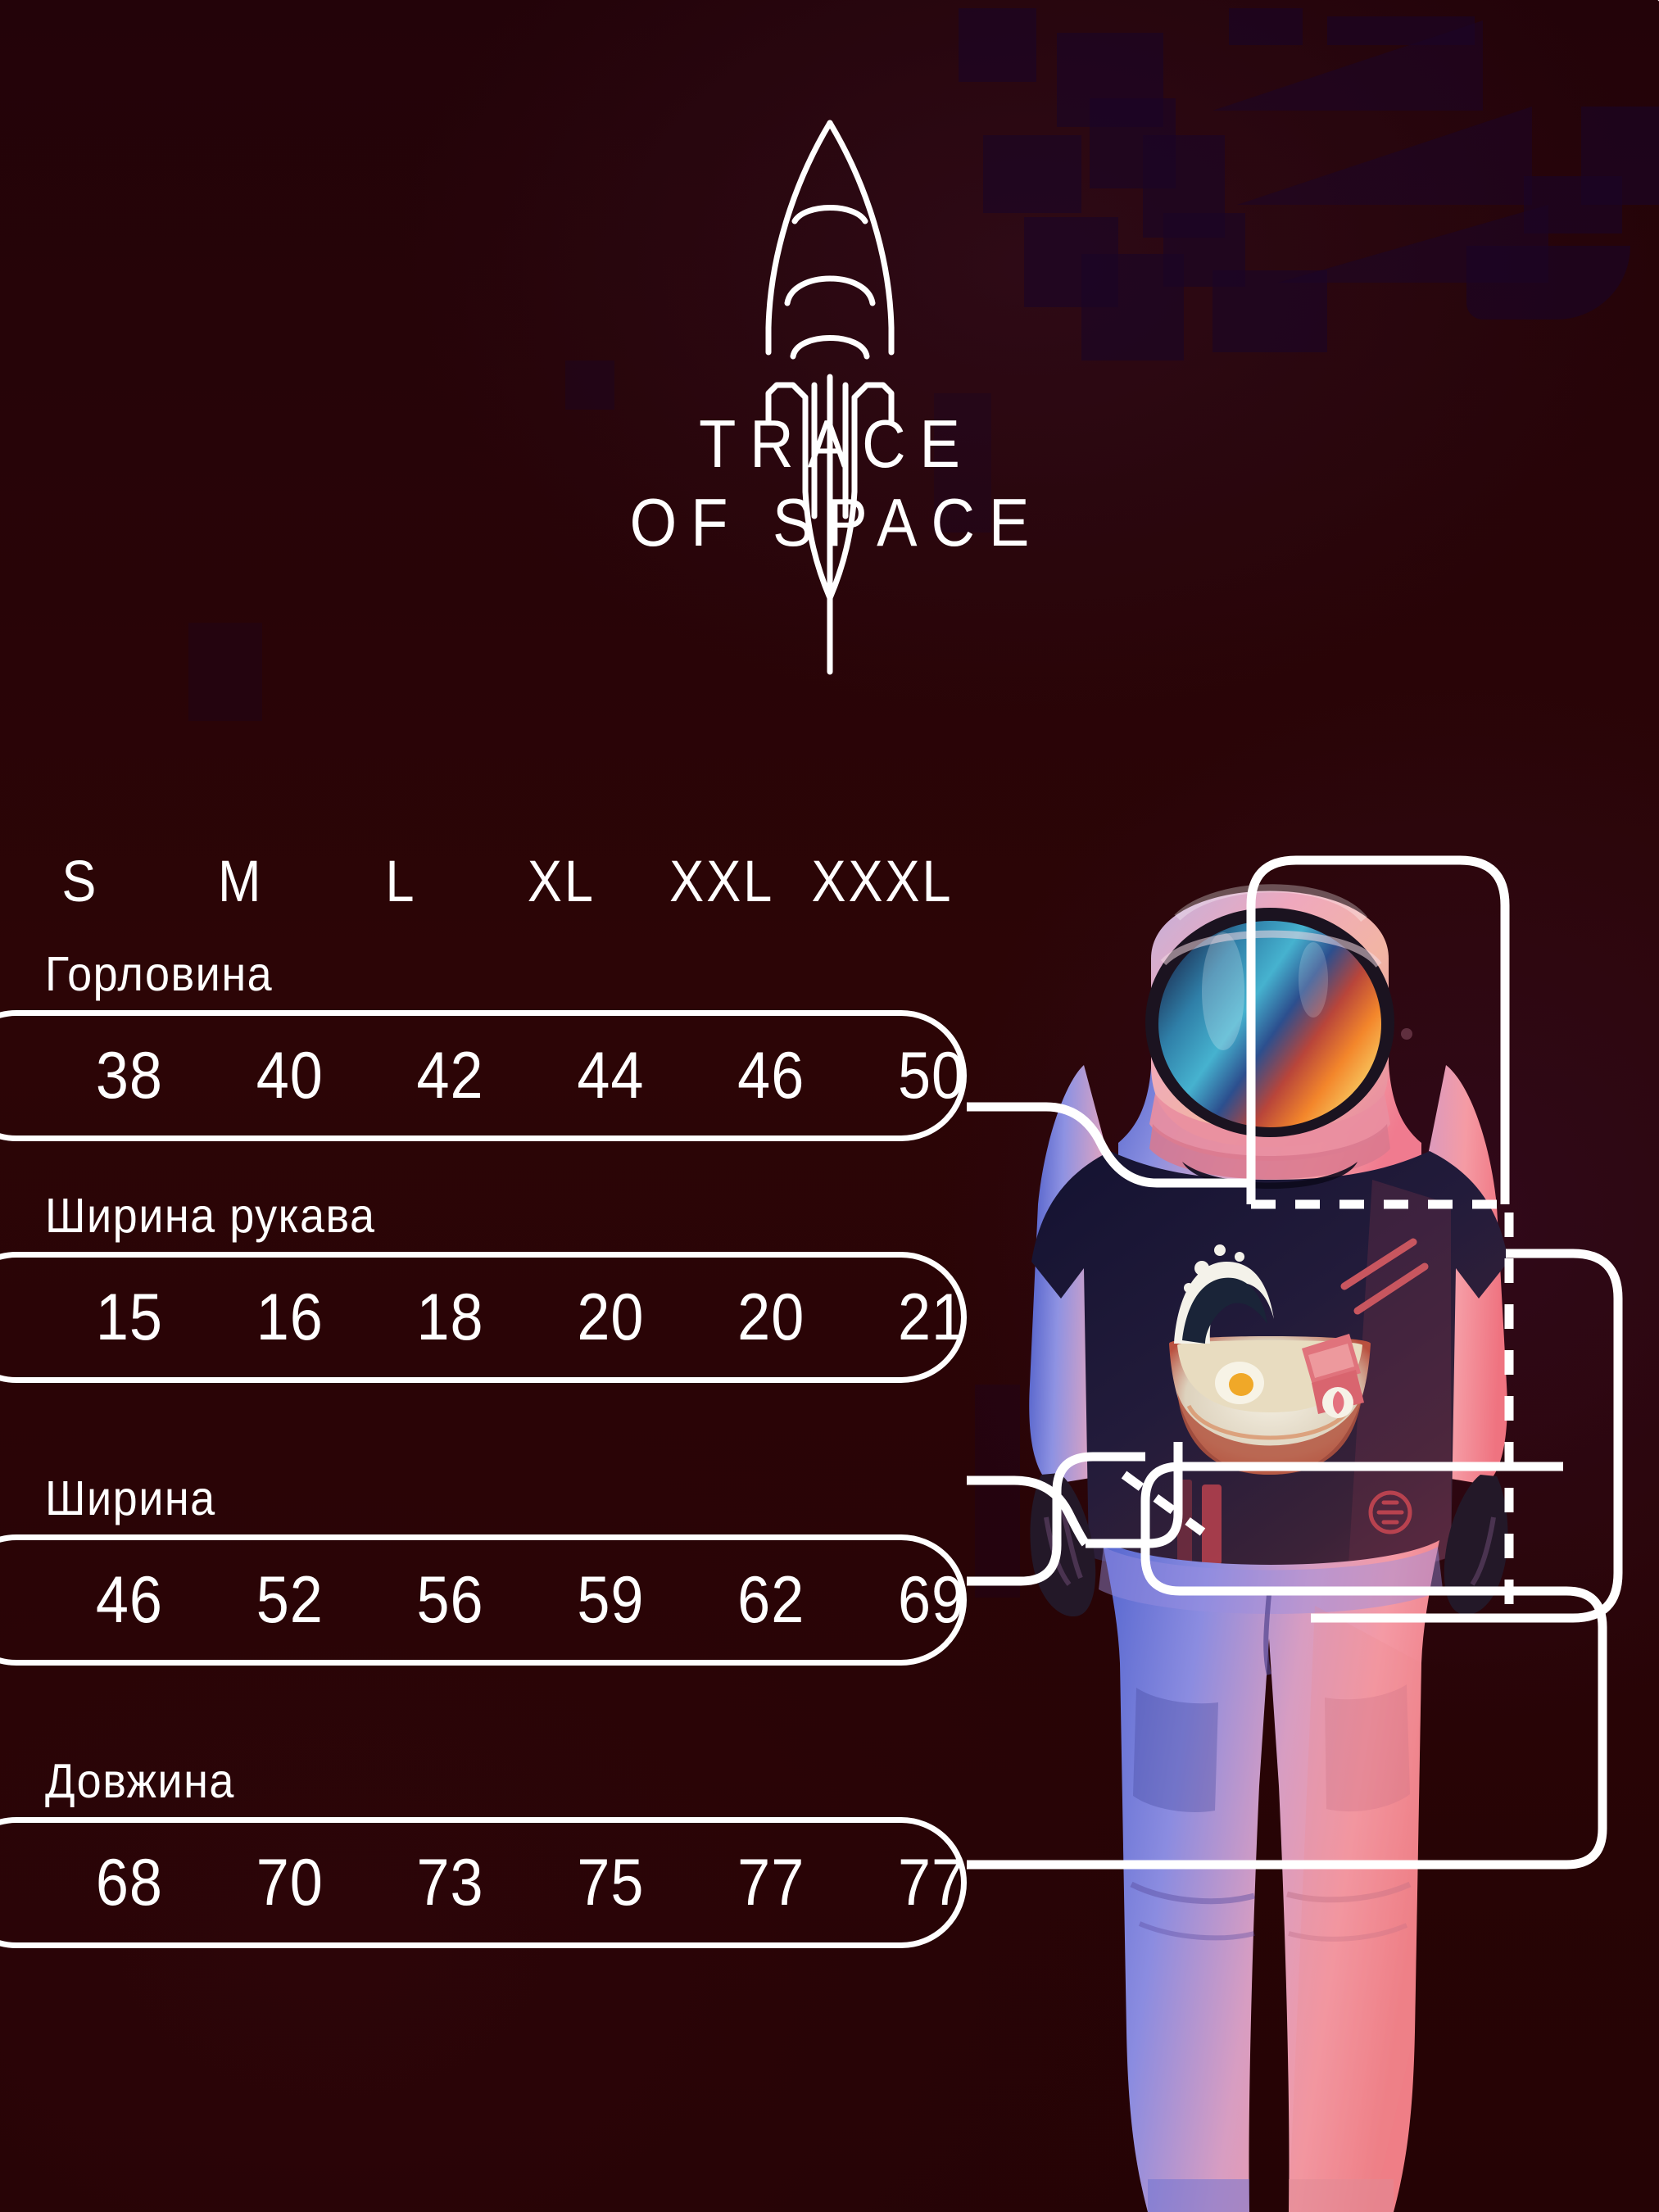 Image resolution: width=1659 pixels, height=2212 pixels. Describe the element at coordinates (611, 1883) in the screenshot. I see `value-length-xl: 75` at that location.